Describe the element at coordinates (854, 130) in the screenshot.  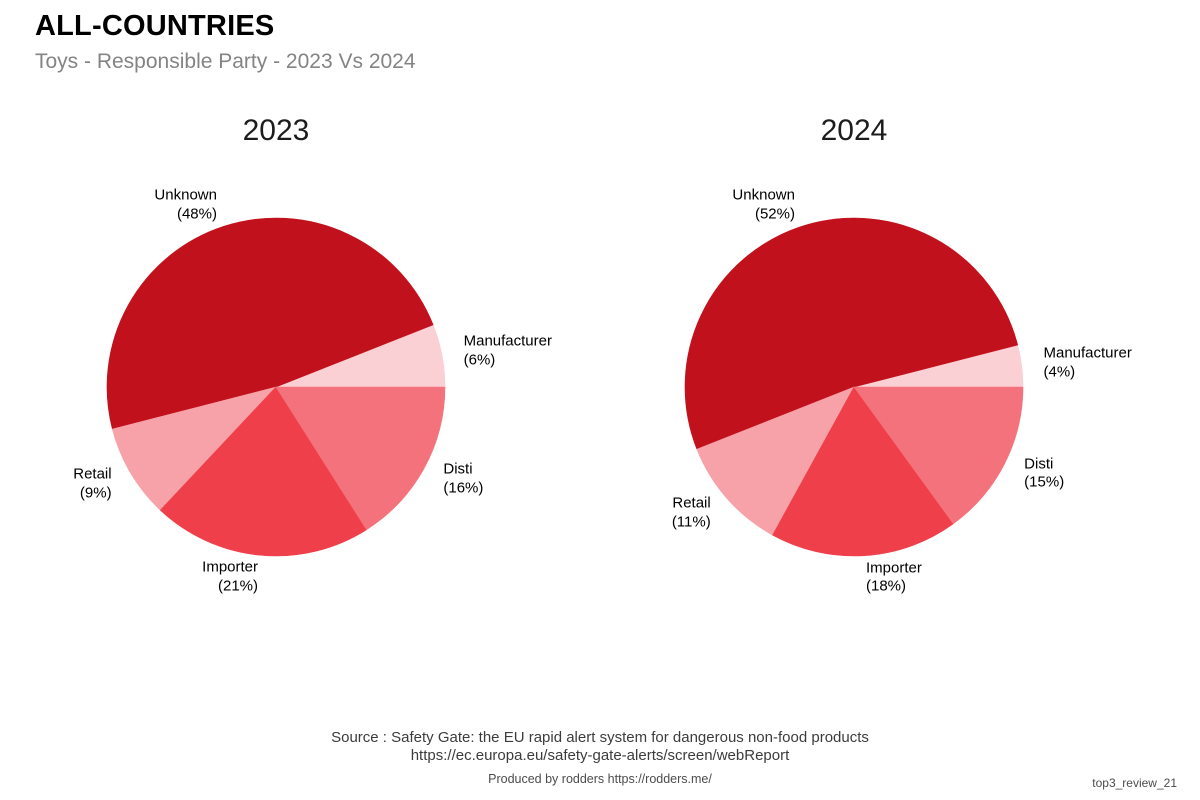
I see `pie-title-2024: 2024` at that location.